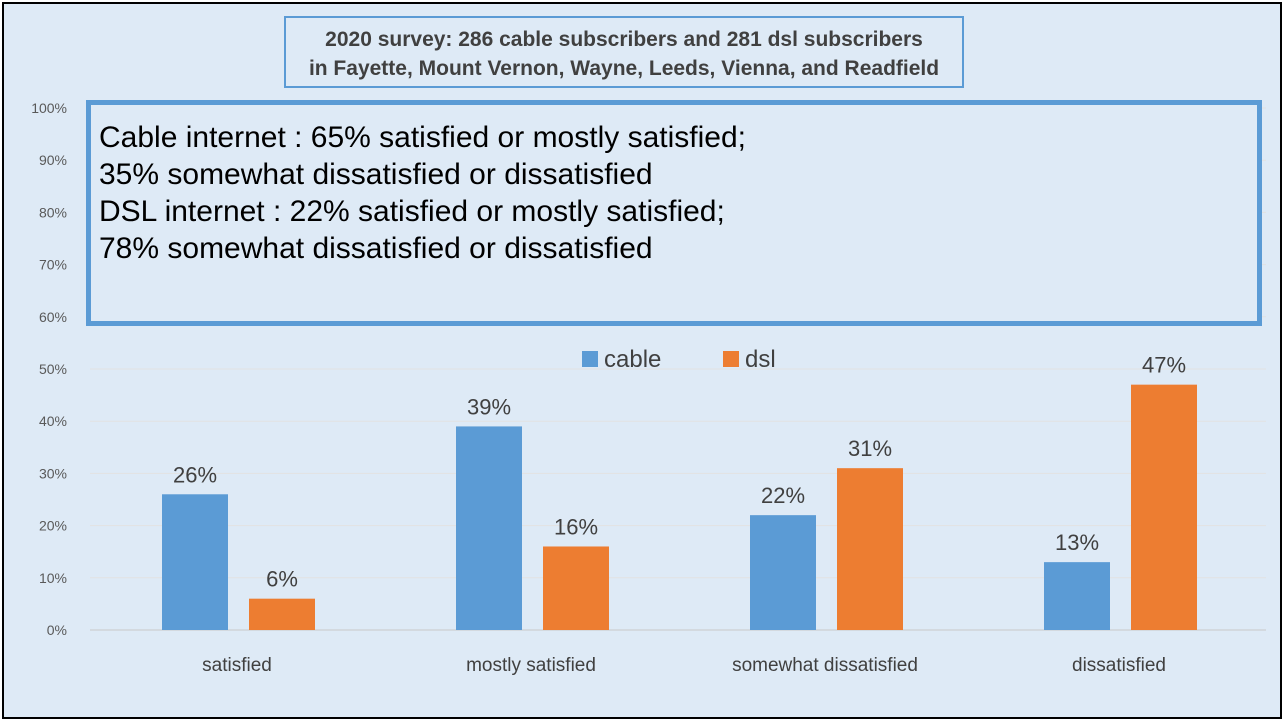 This screenshot has height=719, width=1283. Describe the element at coordinates (237, 665) in the screenshot. I see `x-category-label: satisfied` at that location.